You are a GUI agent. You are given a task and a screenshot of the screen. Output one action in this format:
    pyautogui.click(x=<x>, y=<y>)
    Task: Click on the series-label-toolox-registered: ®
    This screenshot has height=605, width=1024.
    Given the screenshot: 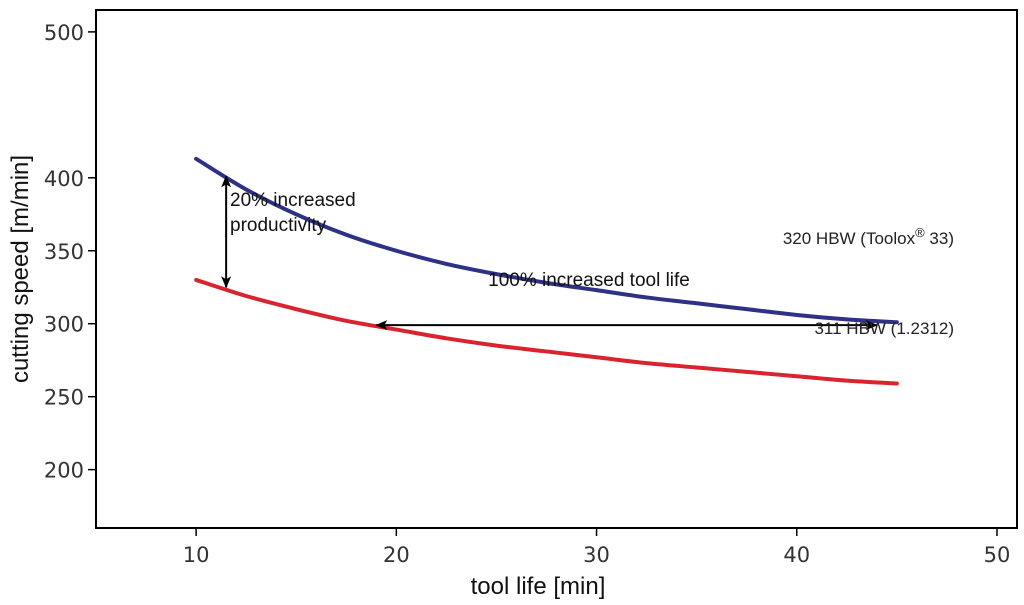 What is the action you would take?
    pyautogui.click(x=920, y=232)
    